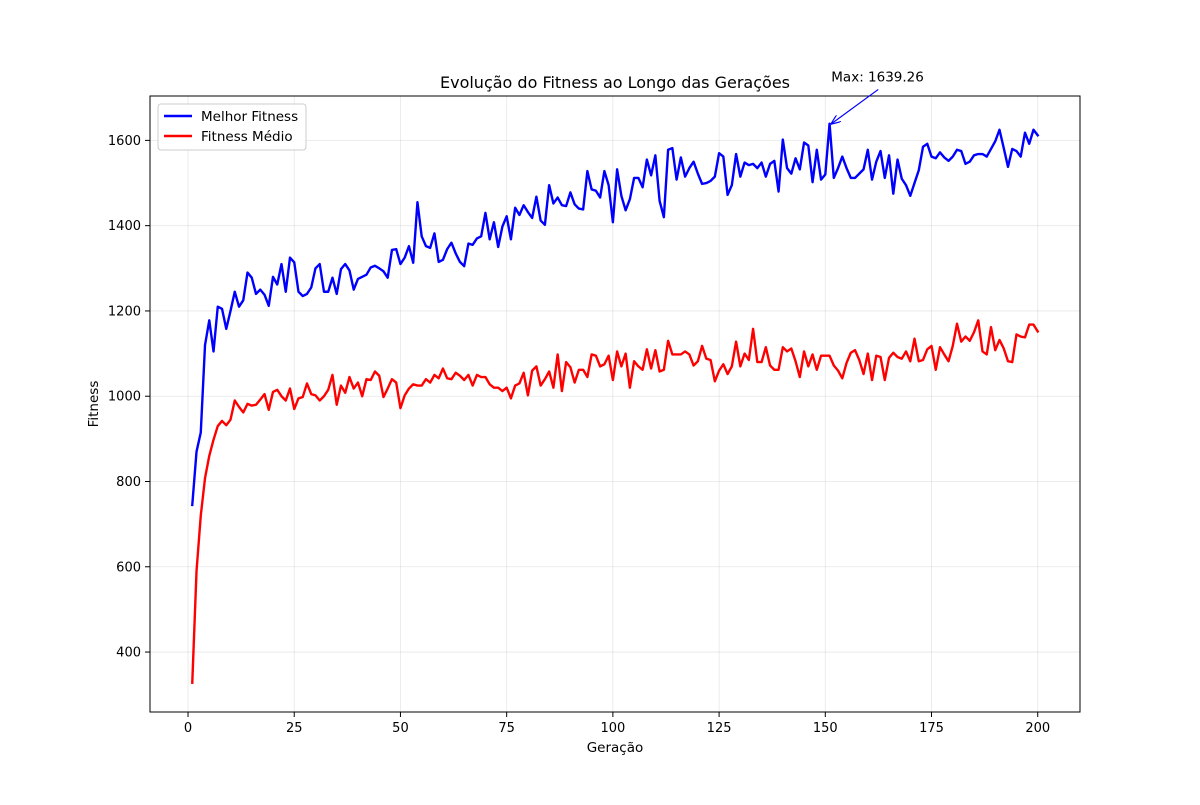  What do you see at coordinates (94, 404) in the screenshot?
I see `y-axis-label: Fitness` at bounding box center [94, 404].